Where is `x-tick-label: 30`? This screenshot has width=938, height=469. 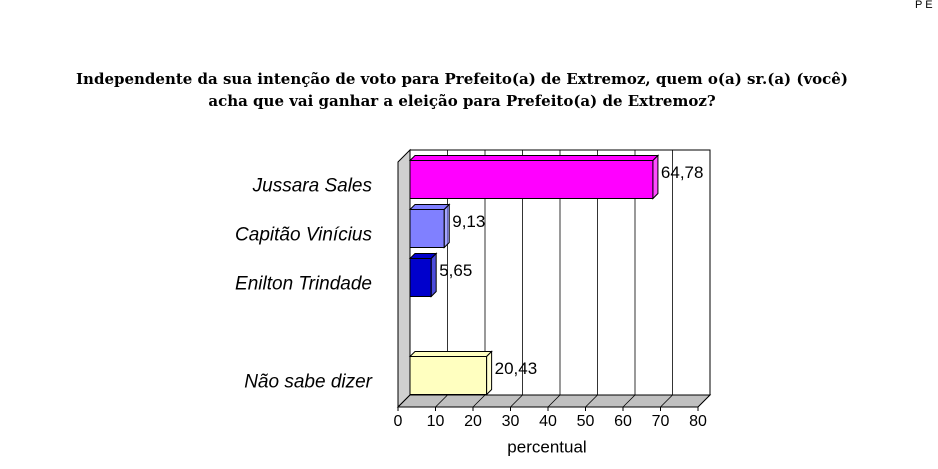
x-tick-label: 30 is located at coordinates (511, 421).